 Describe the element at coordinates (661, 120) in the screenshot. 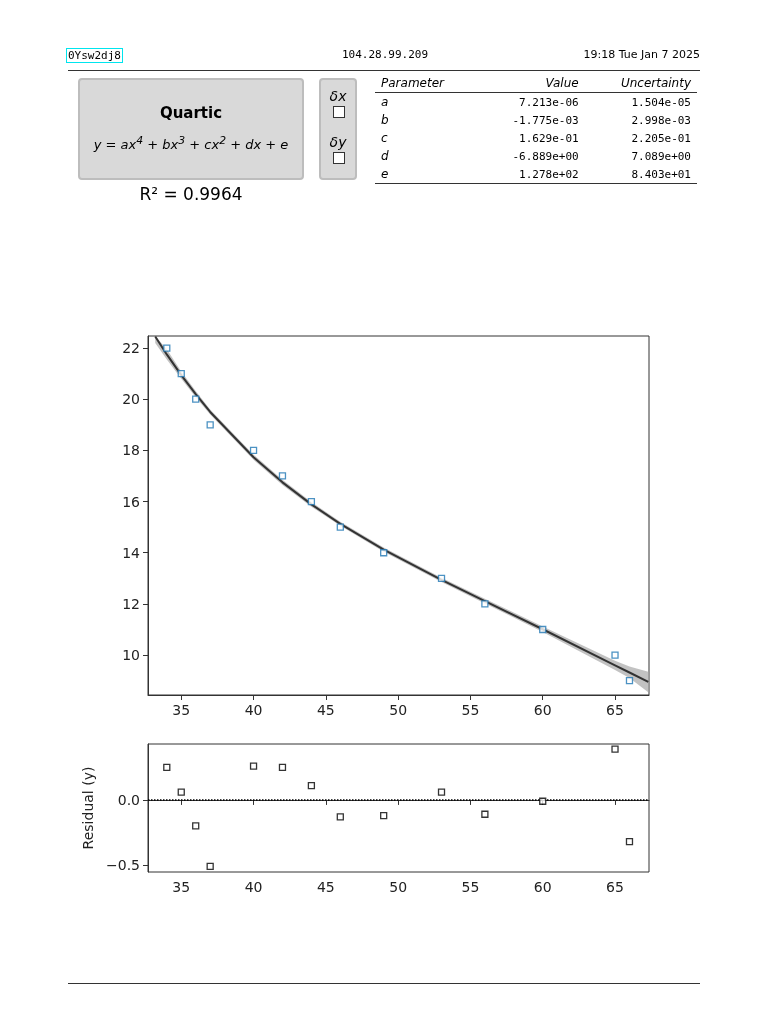

I see `text: 2.998e-03` at that location.